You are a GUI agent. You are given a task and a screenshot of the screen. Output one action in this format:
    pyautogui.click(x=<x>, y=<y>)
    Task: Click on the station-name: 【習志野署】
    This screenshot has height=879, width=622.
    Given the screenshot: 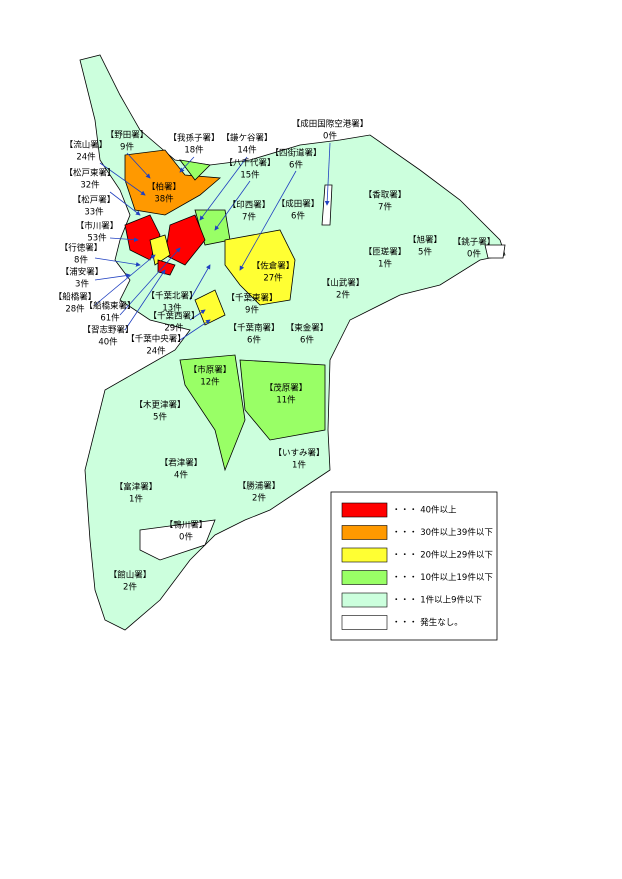 What is the action you would take?
    pyautogui.click(x=107, y=330)
    